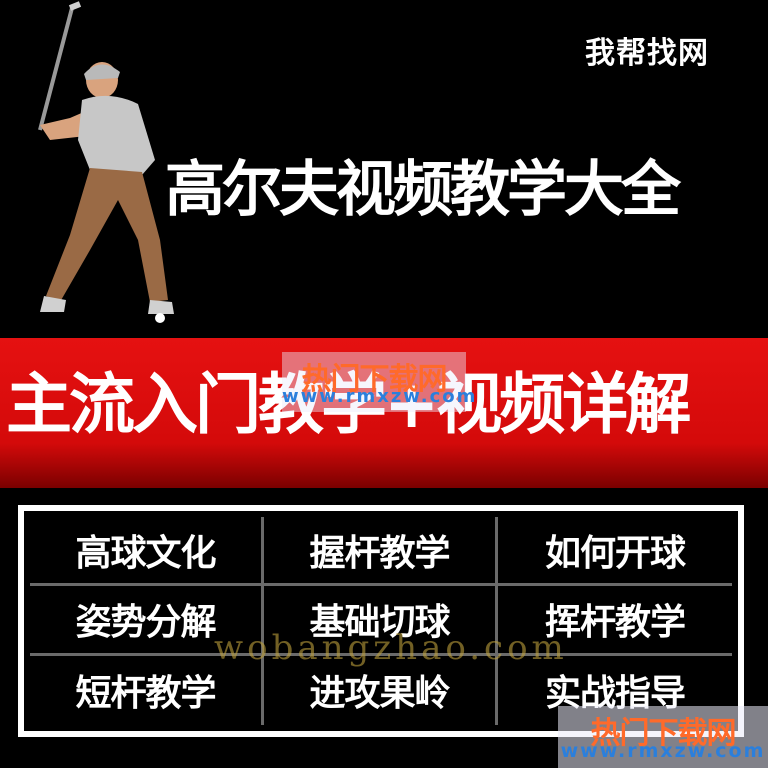  I want to click on grid-cell: 短杆教学, so click(147, 690).